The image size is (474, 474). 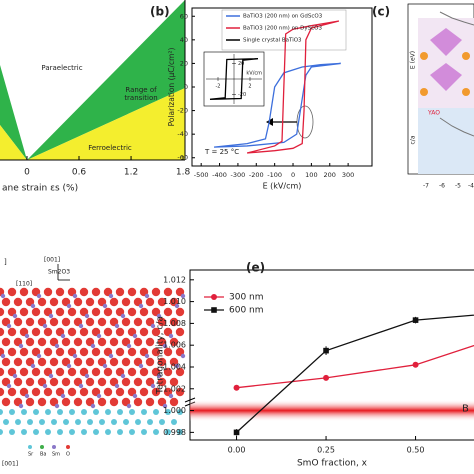 I want to click on x-tick-label: 1.8, so click(x=183, y=173).